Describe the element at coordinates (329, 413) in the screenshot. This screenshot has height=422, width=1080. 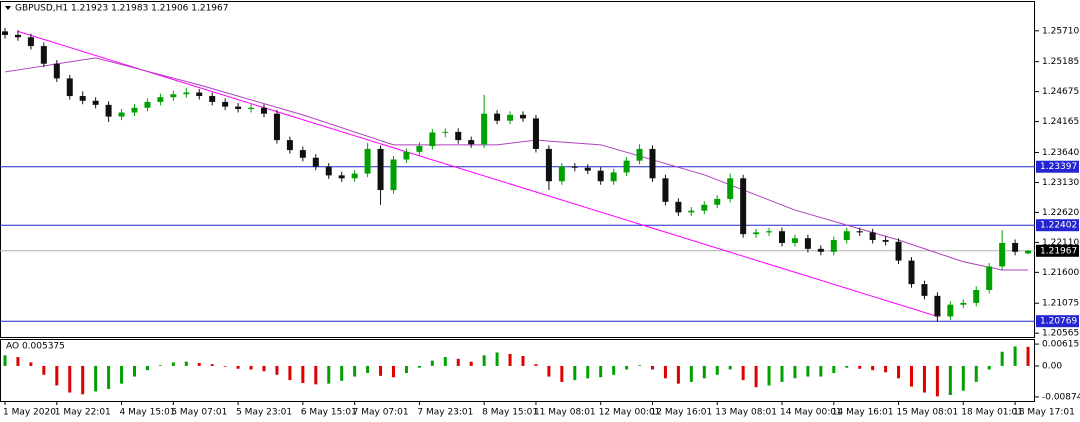
I see `x-tick-label: 6 May 15:01` at that location.